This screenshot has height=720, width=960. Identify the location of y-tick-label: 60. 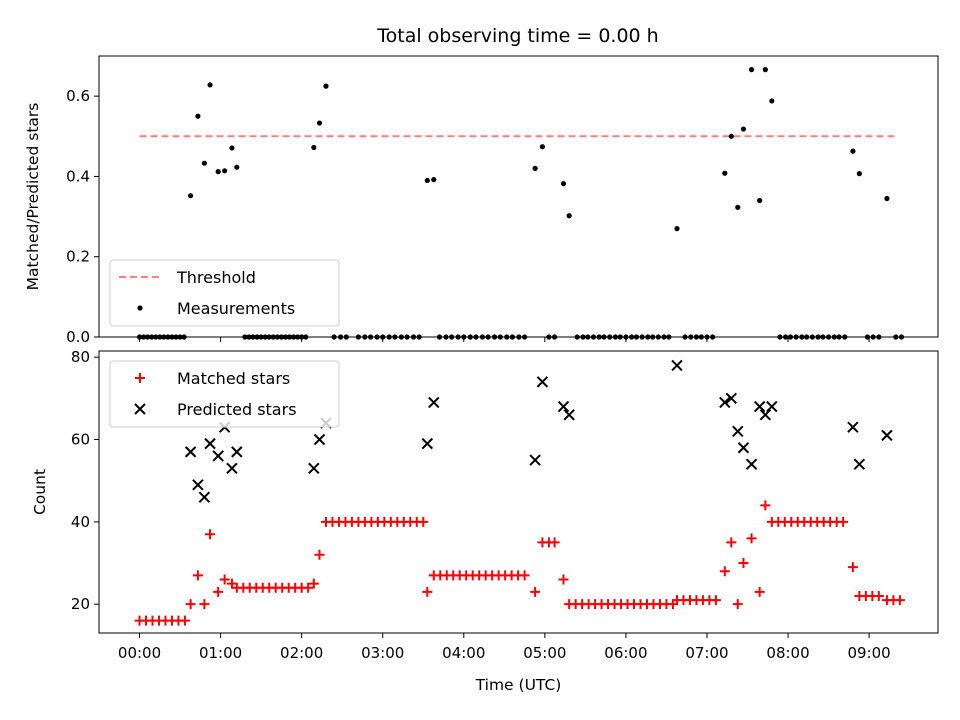
(80, 440).